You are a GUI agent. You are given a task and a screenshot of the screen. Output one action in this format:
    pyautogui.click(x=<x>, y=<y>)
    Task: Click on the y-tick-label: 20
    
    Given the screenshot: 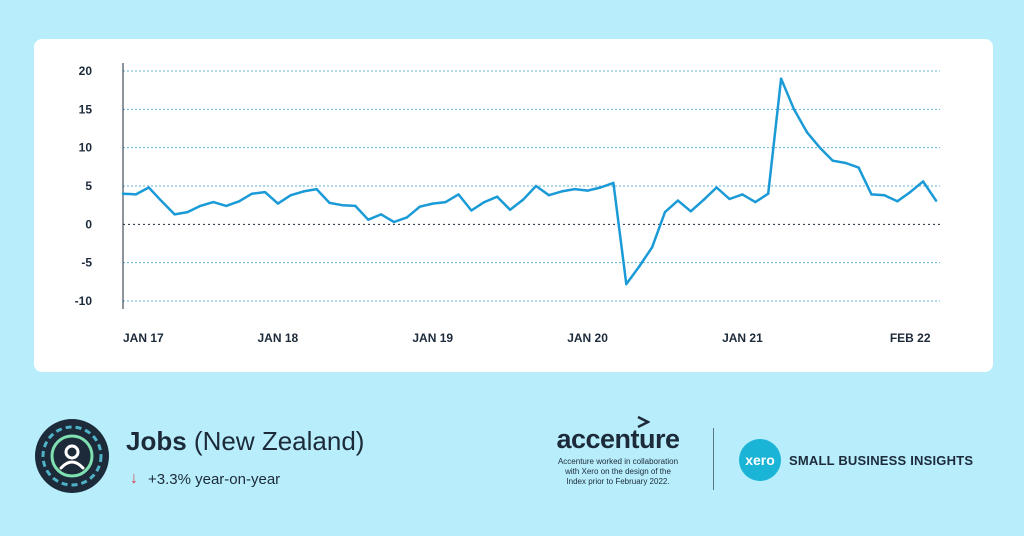 What is the action you would take?
    pyautogui.click(x=86, y=71)
    